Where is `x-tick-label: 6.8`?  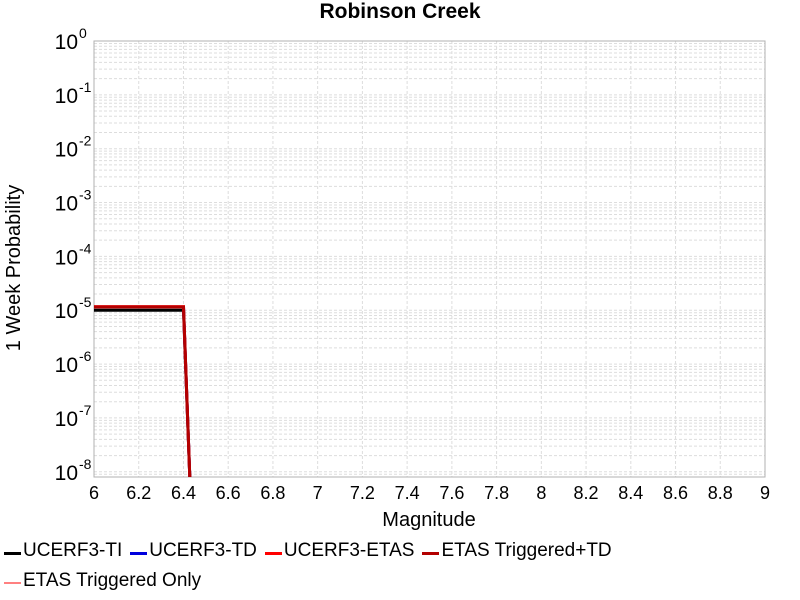 x-tick-label: 6.8 is located at coordinates (272, 493).